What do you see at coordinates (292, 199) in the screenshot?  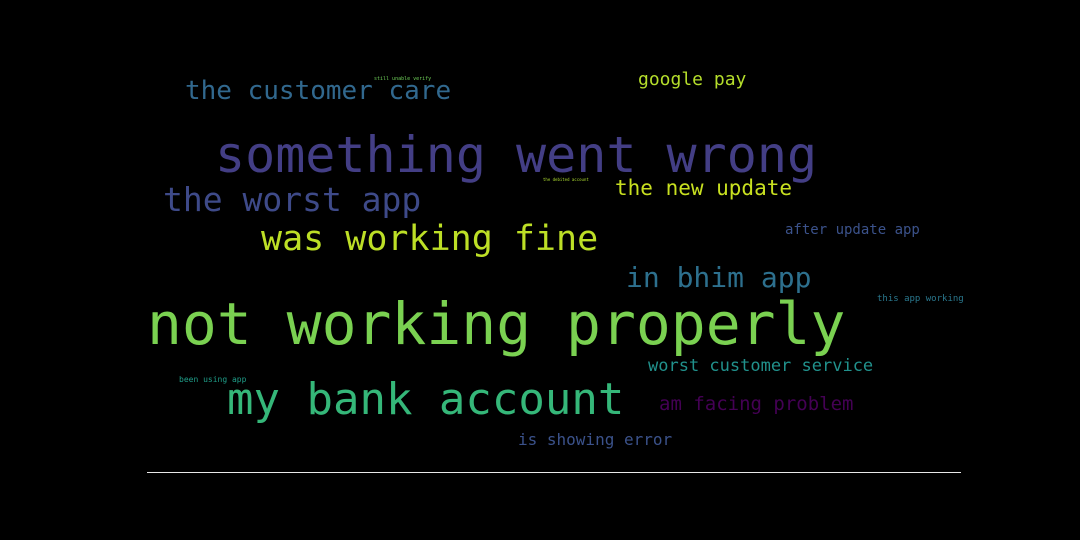 I see `phrase-the-worst-app: the worst app` at bounding box center [292, 199].